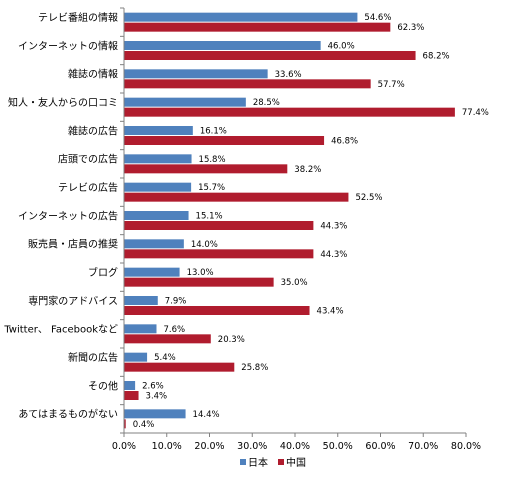 The width and height of the screenshot is (517, 483). Describe the element at coordinates (206, 415) in the screenshot. I see `data-label: 14.4%` at that location.